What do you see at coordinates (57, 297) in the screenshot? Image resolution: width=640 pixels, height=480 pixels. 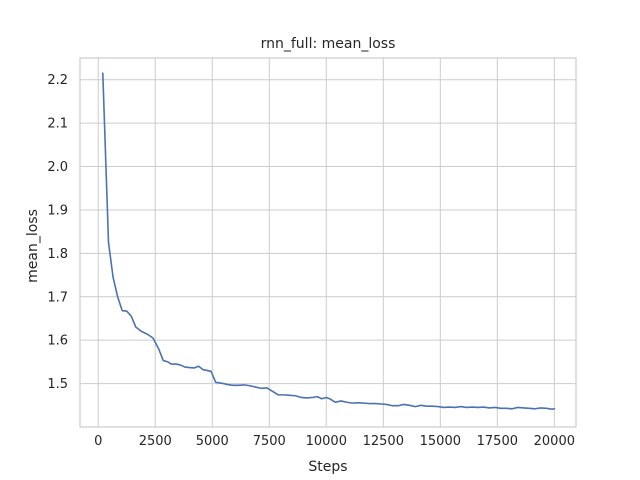 I see `y-tick-label: 1.7` at bounding box center [57, 297].